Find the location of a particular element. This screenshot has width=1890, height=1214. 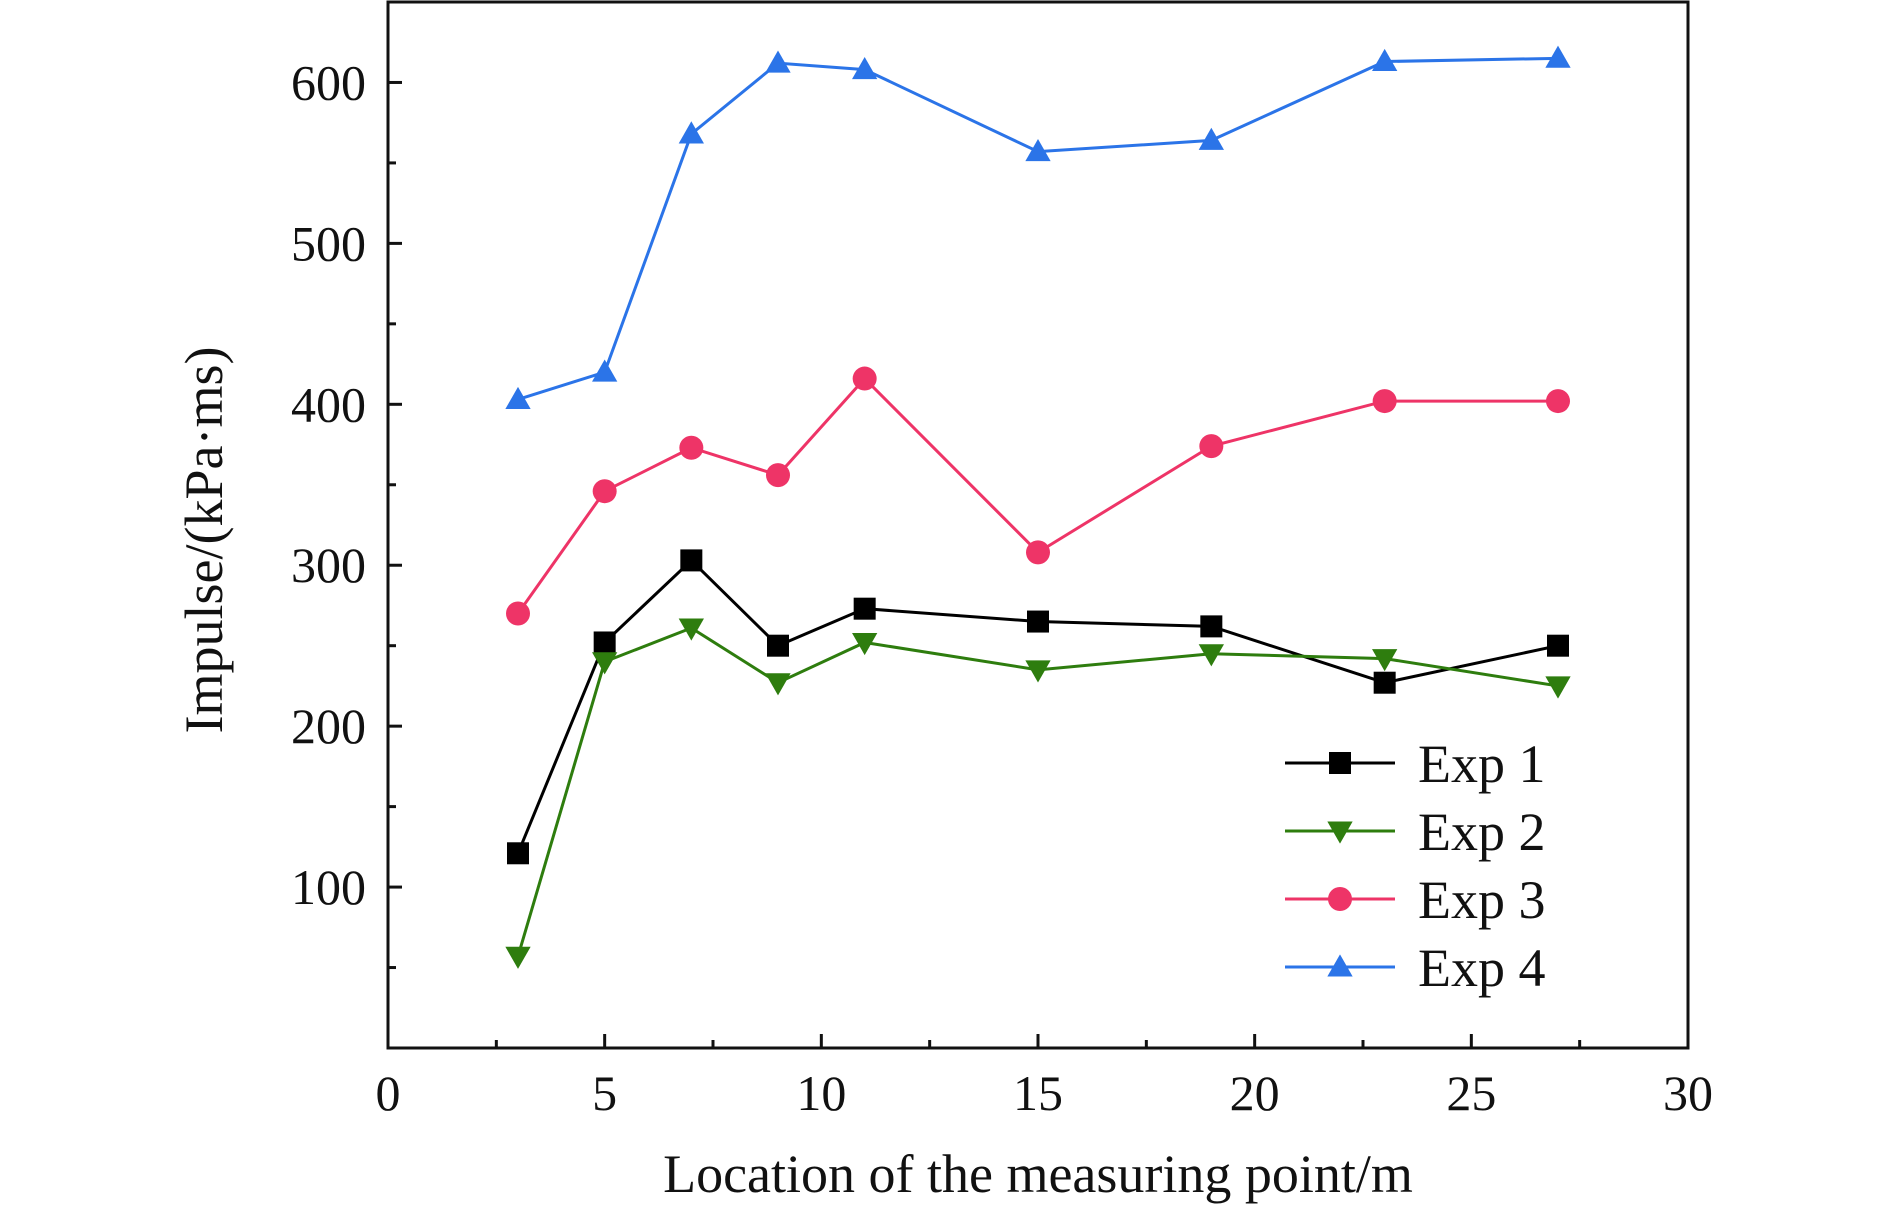

x-tick-label: 10 is located at coordinates (821, 1093).